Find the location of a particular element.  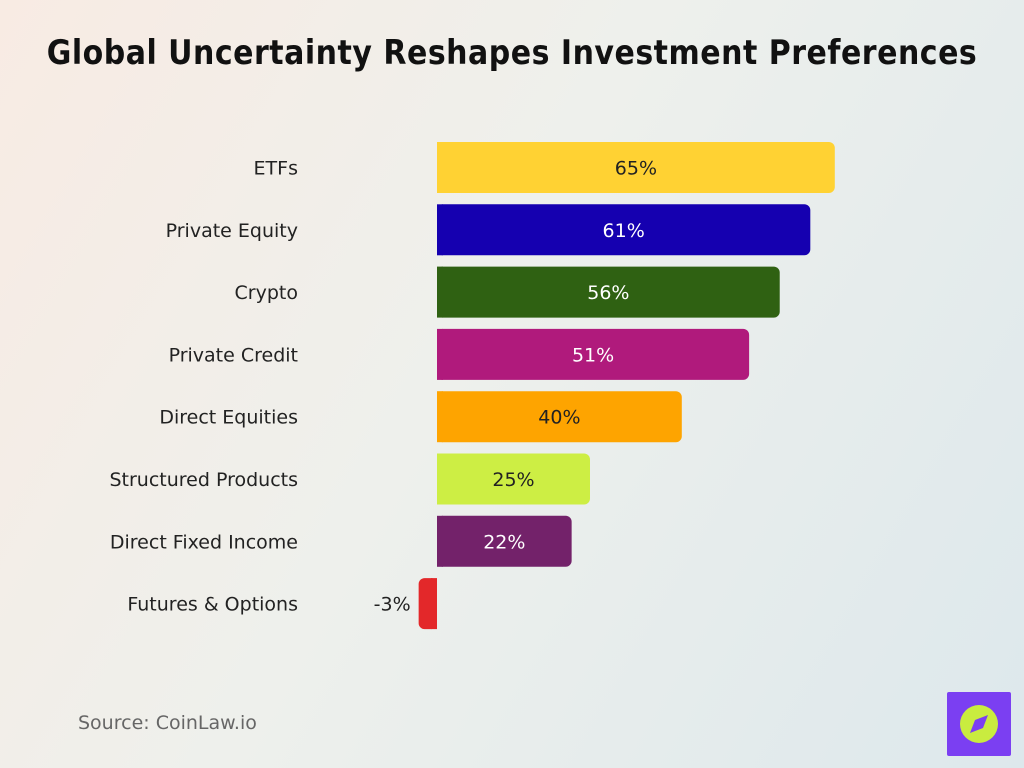

data-label: 40% is located at coordinates (559, 418).